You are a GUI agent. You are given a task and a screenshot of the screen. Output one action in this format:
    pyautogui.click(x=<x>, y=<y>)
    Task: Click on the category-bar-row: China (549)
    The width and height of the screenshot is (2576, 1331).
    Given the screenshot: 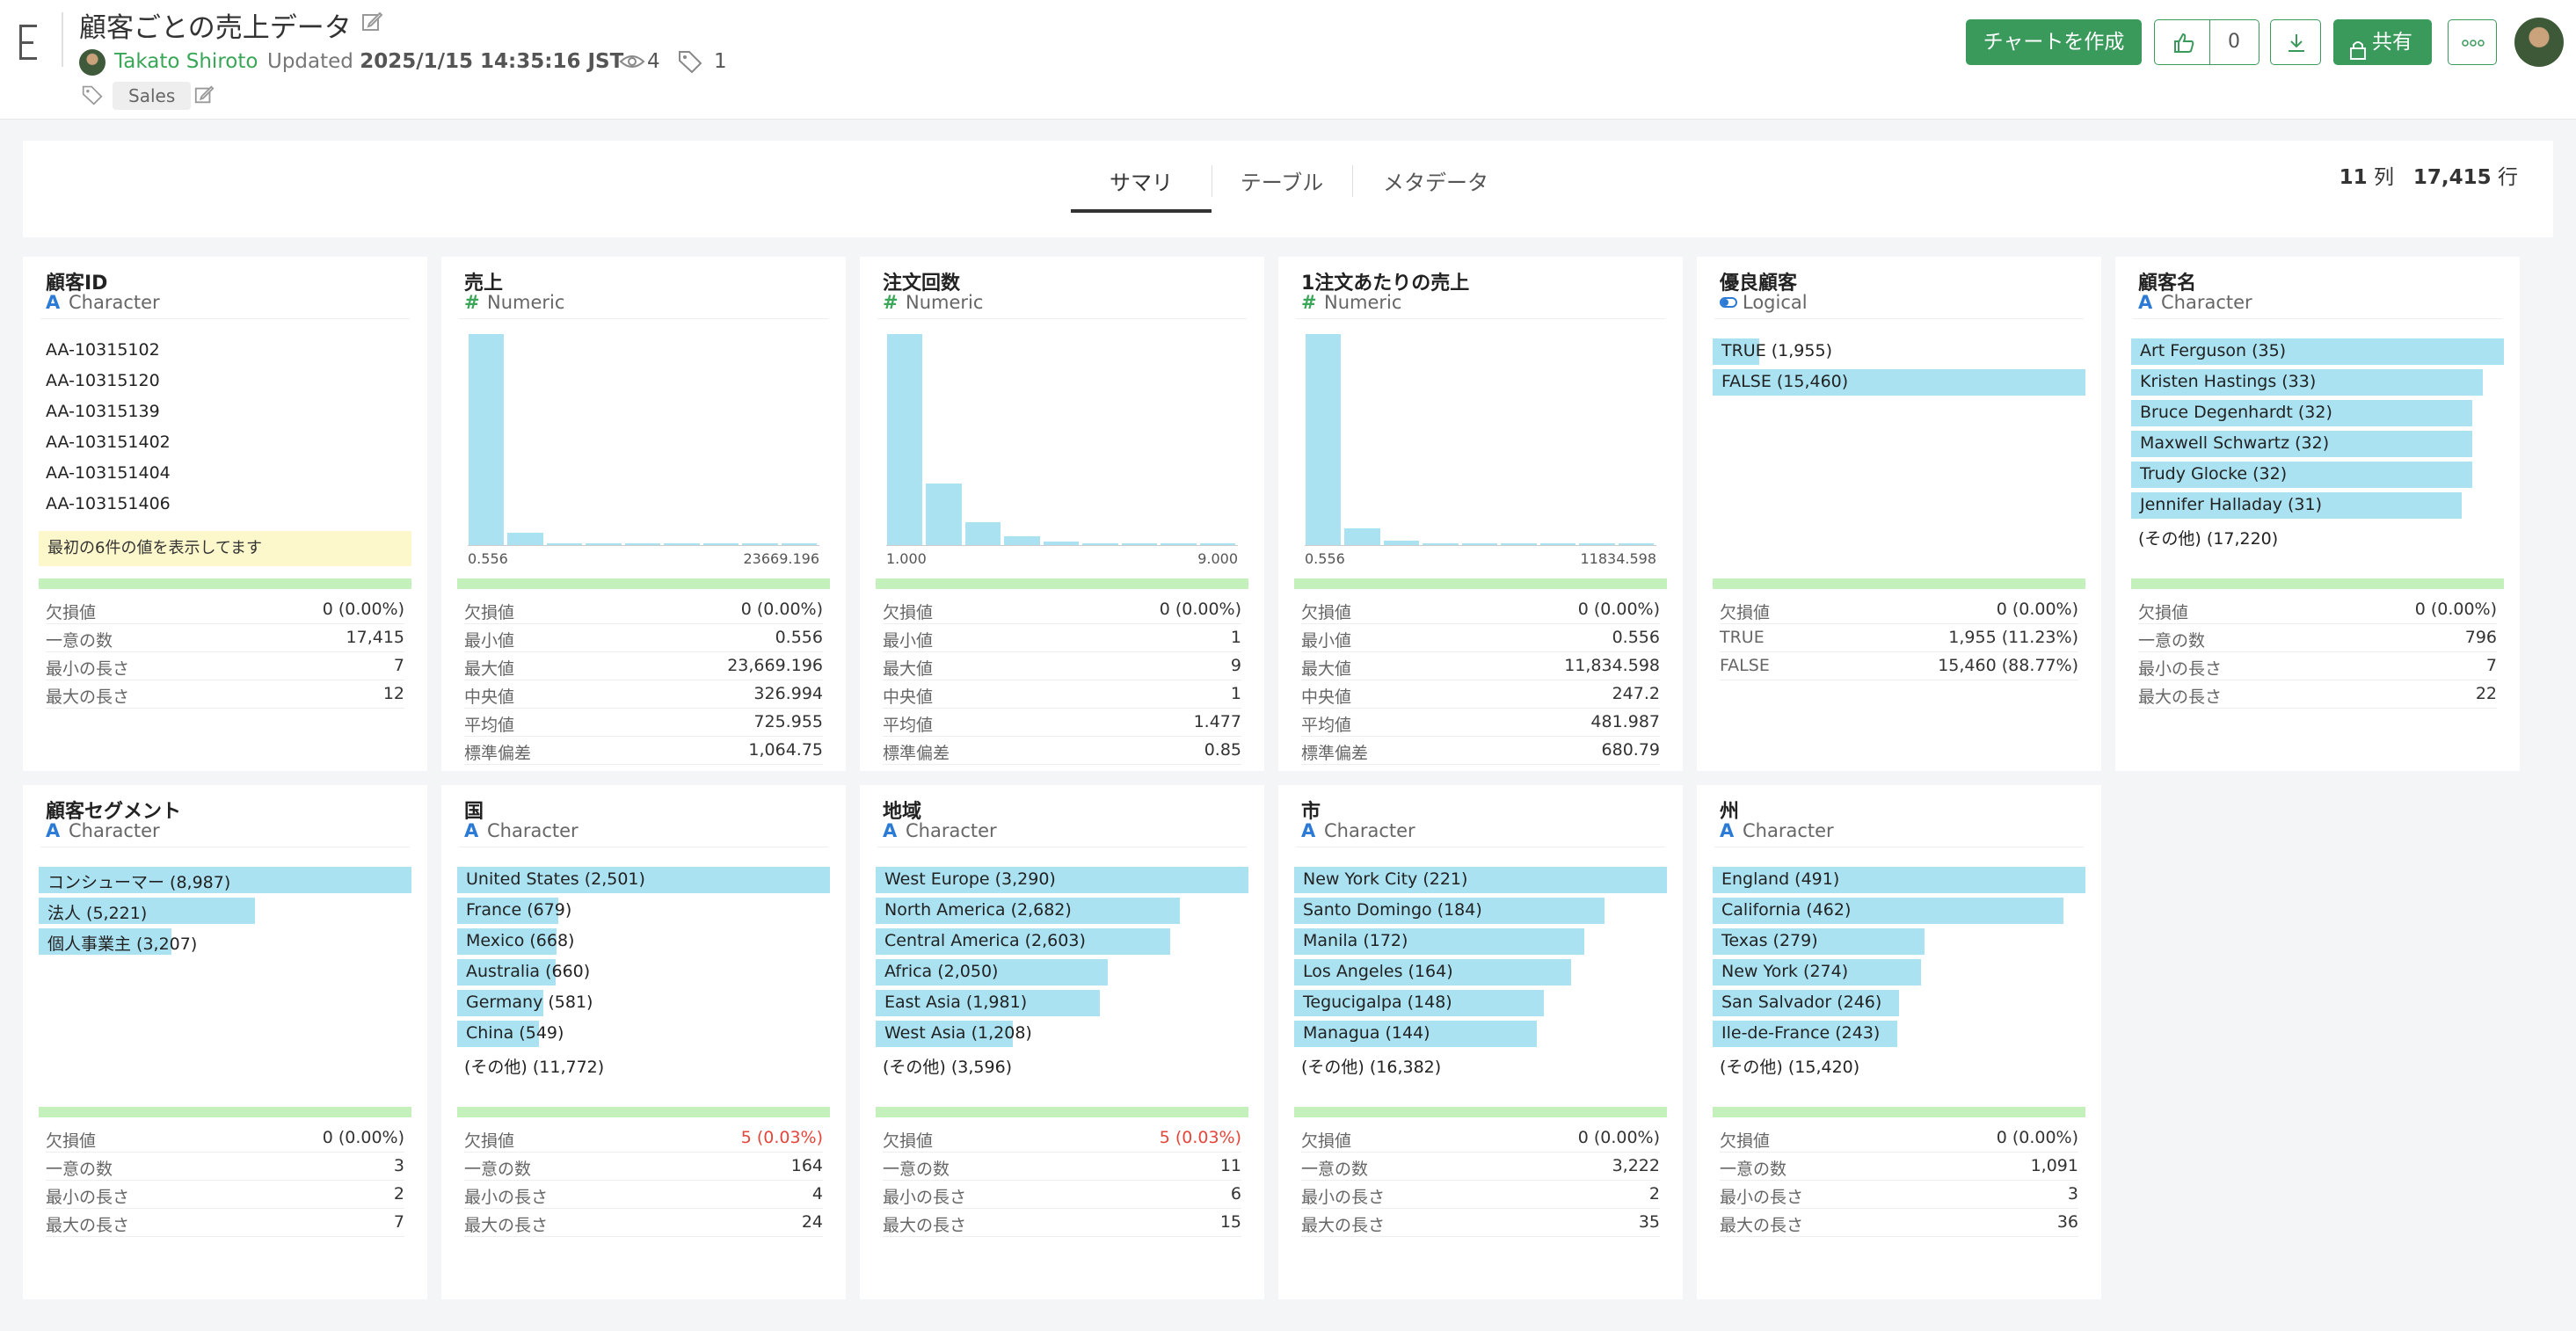 What is the action you would take?
    pyautogui.click(x=643, y=1034)
    